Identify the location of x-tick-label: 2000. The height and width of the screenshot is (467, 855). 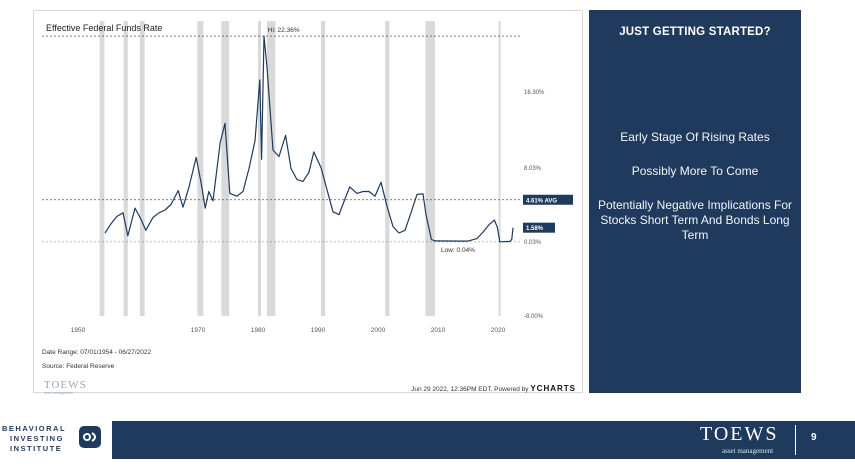
(378, 330).